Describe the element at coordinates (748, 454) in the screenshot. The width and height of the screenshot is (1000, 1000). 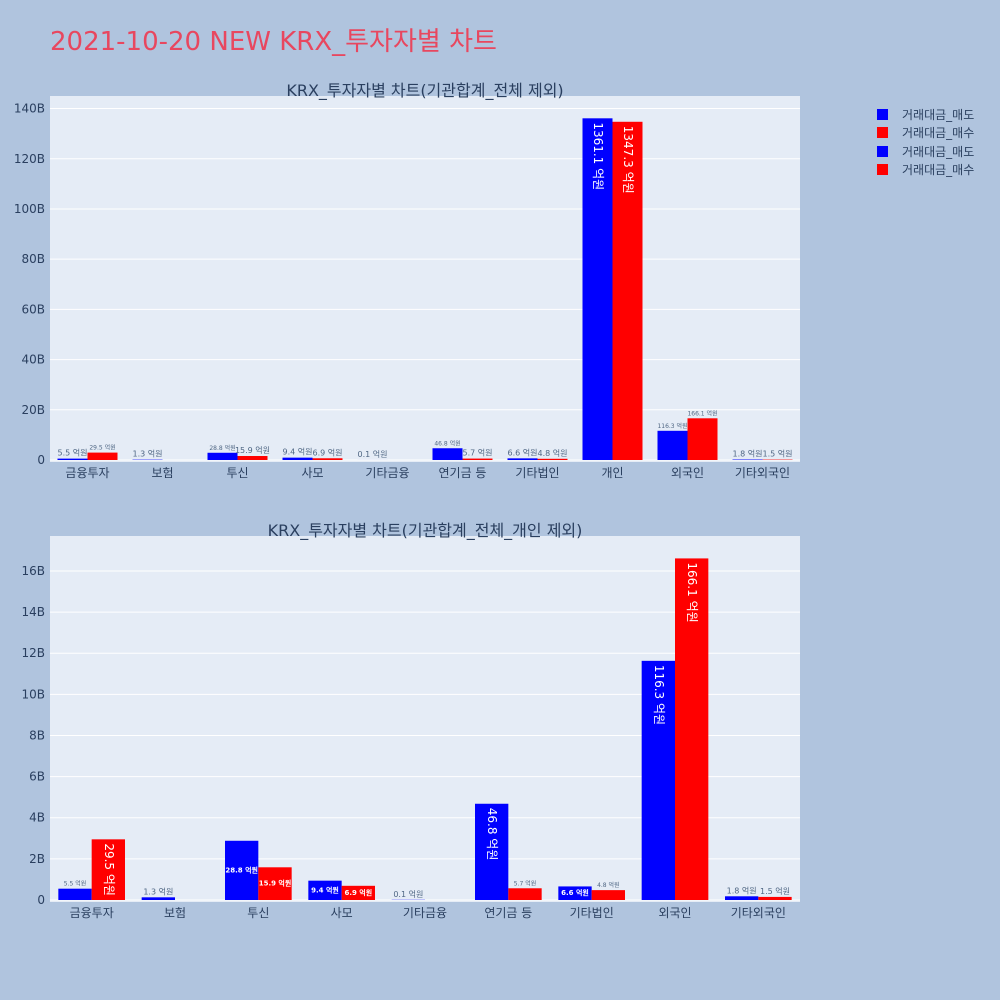
I see `data-label: 1.8 억원` at that location.